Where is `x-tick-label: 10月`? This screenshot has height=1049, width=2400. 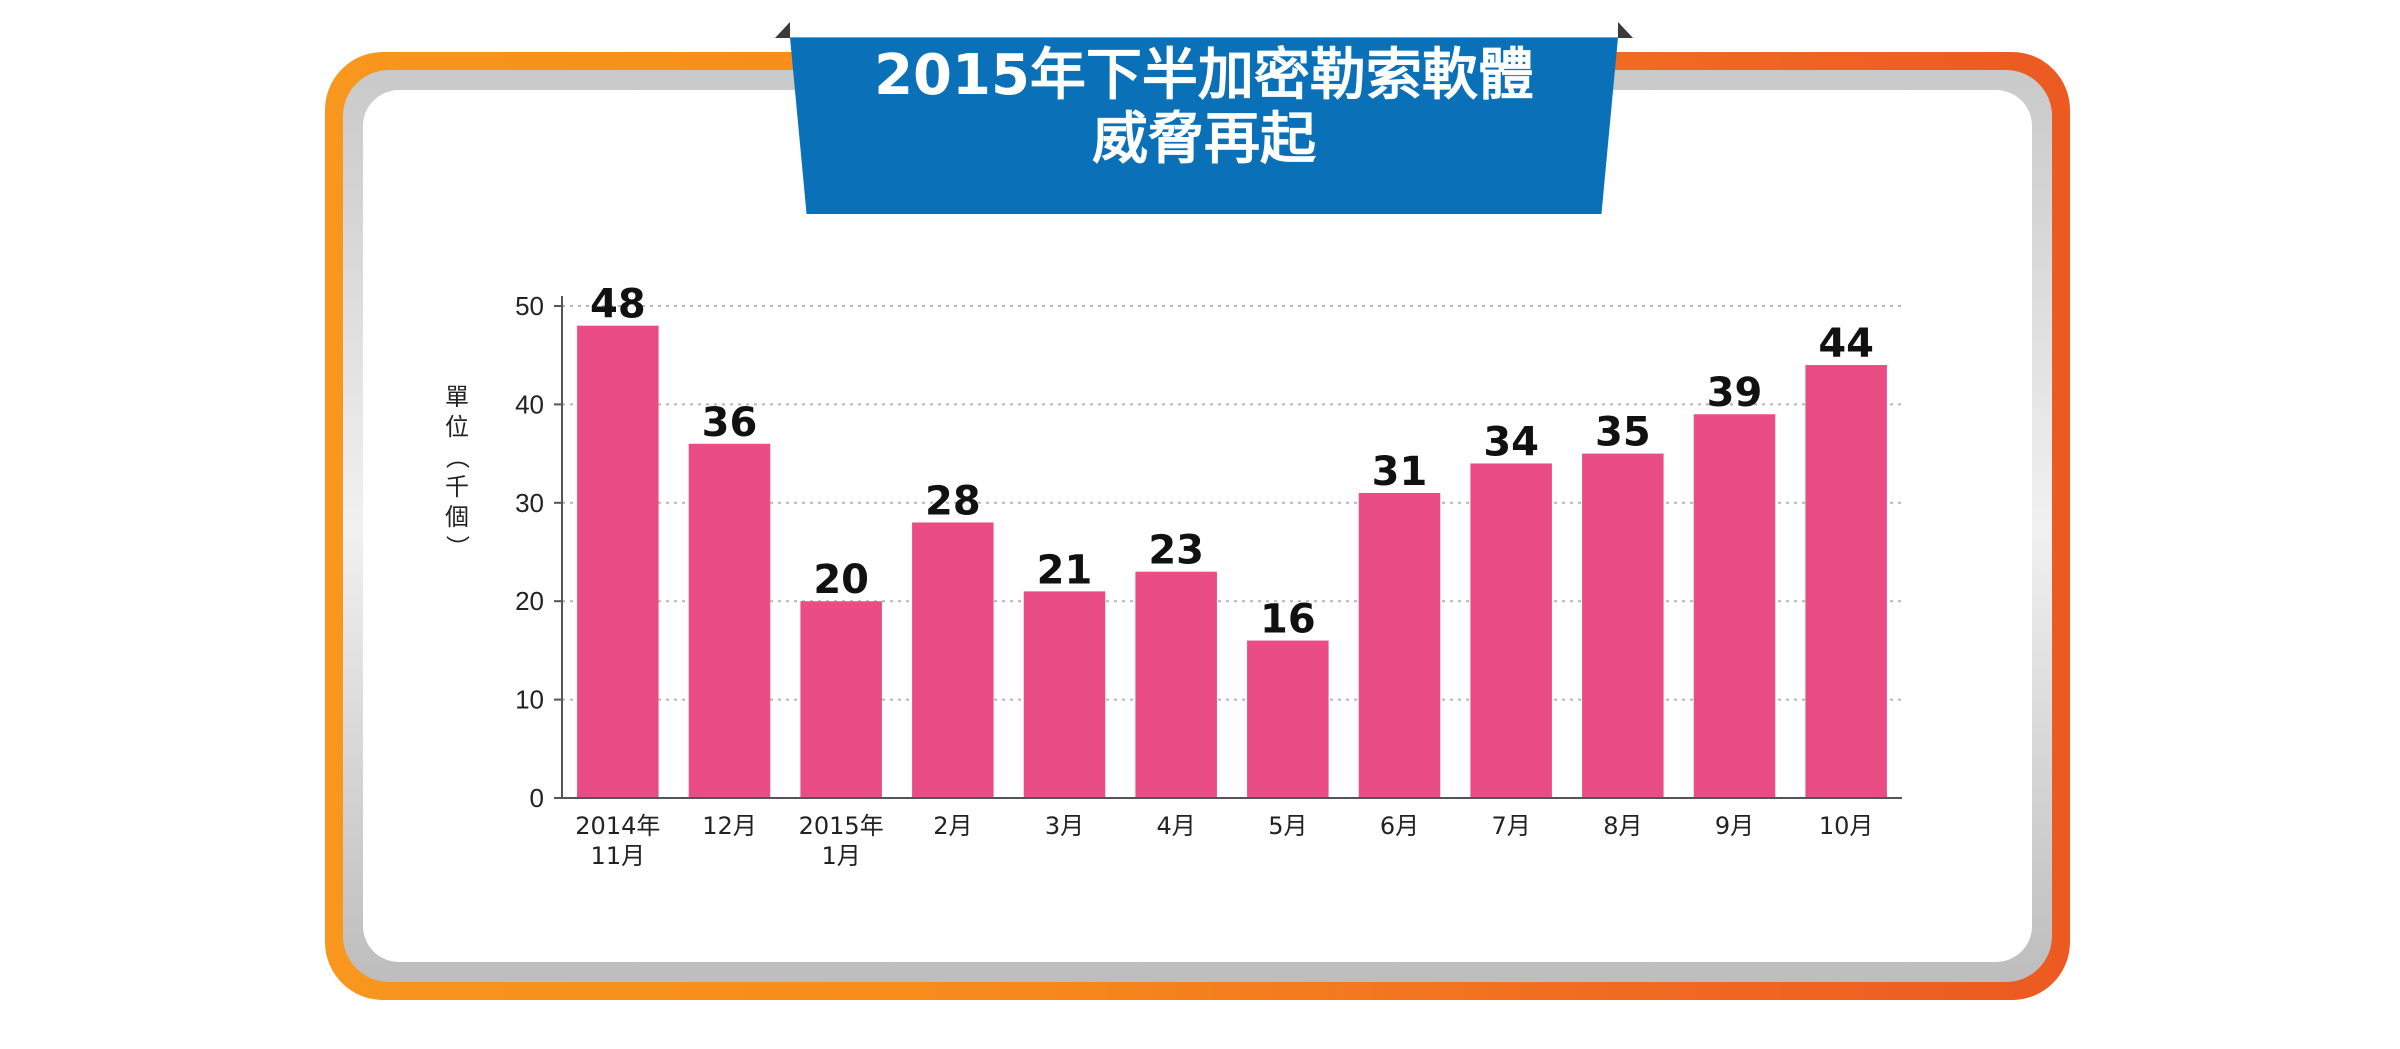
x-tick-label: 10月 is located at coordinates (1846, 826).